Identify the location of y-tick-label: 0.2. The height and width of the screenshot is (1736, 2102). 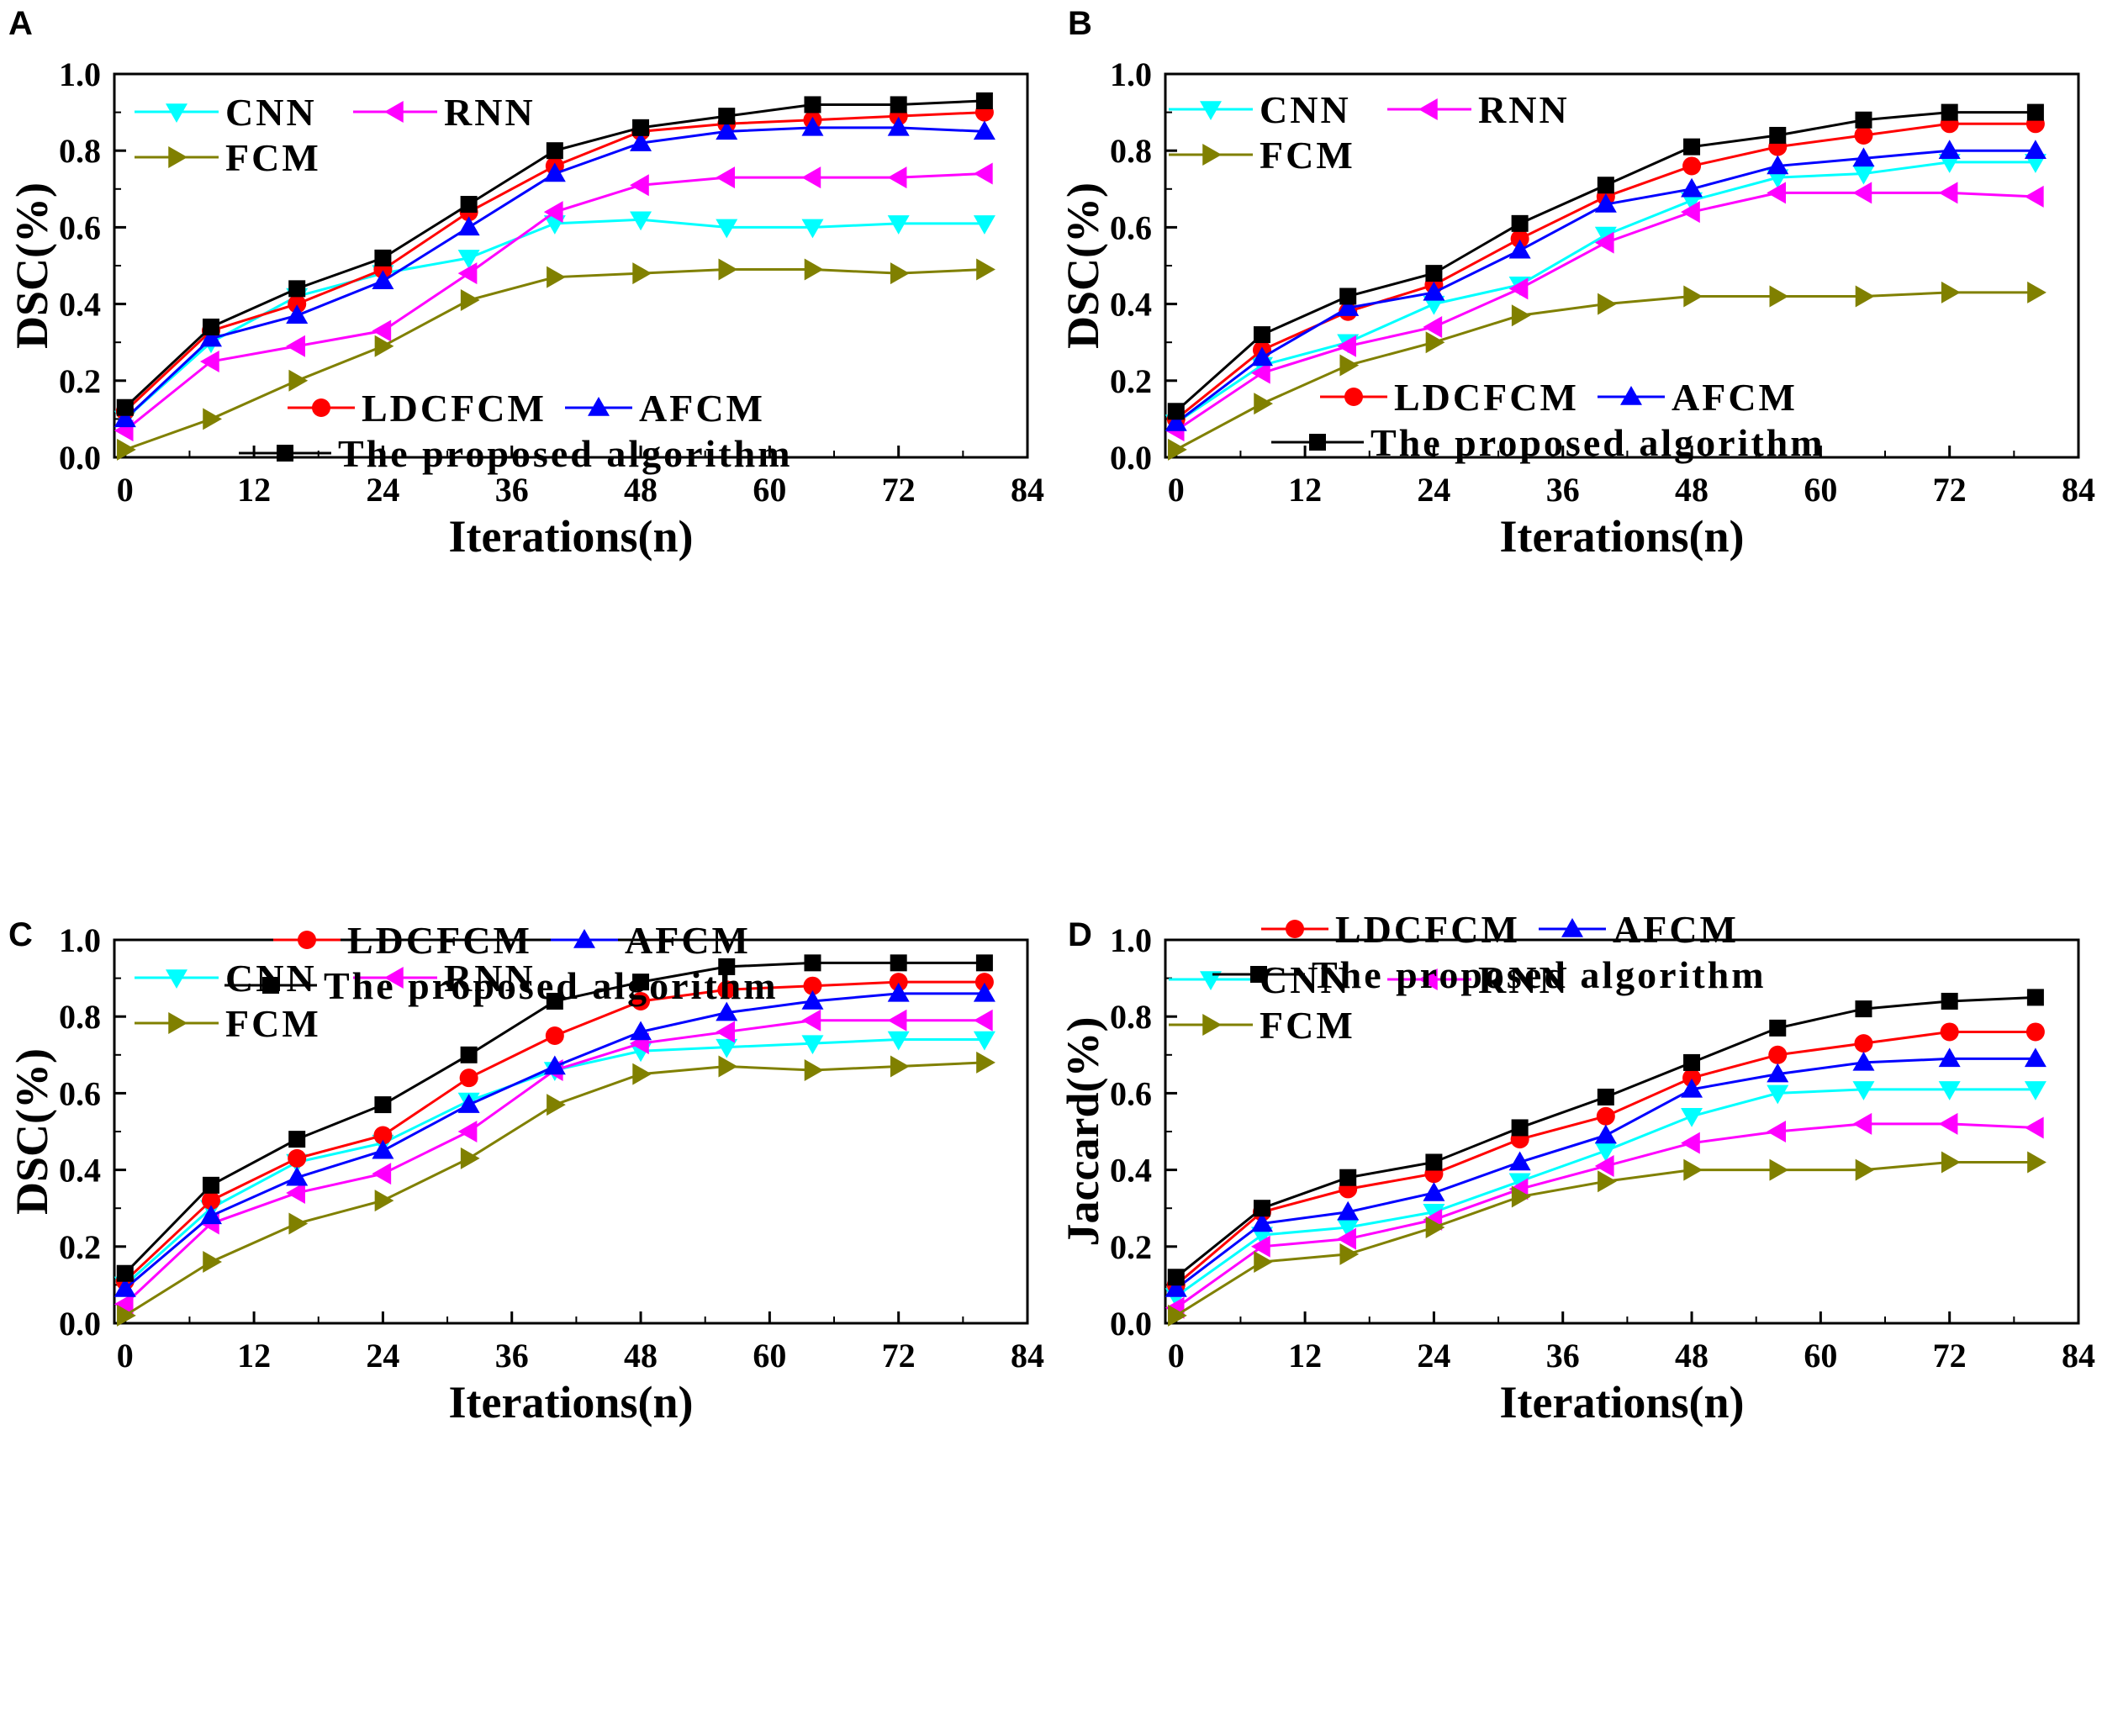
(80, 1247).